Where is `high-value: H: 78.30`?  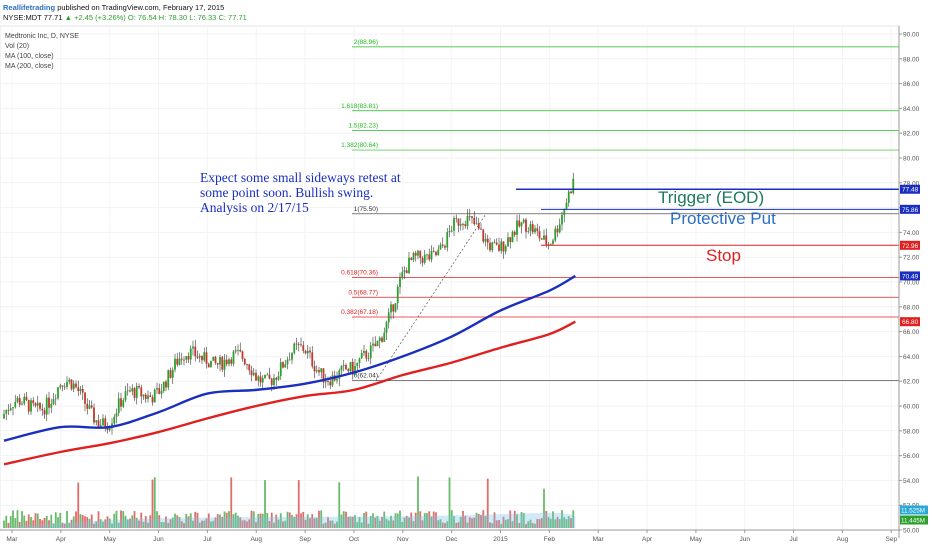
high-value: H: 78.30 is located at coordinates (173, 17).